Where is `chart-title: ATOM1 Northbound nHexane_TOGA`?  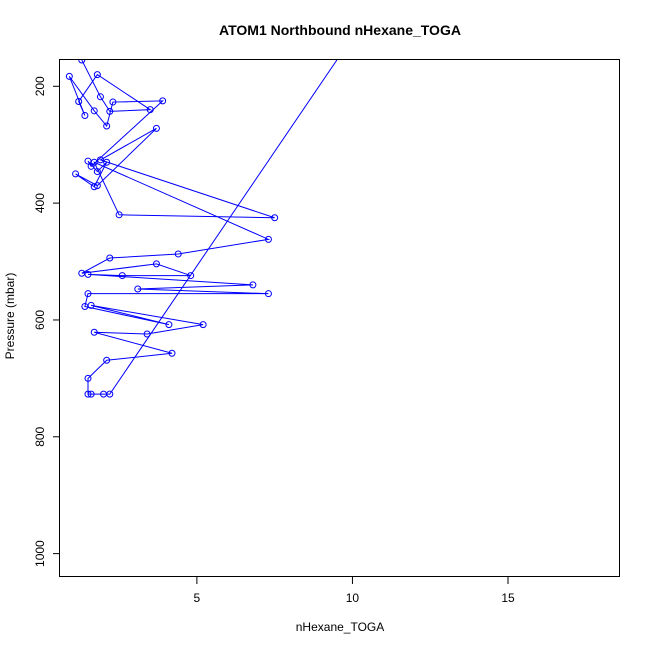
chart-title: ATOM1 Northbound nHexane_TOGA is located at coordinates (340, 30).